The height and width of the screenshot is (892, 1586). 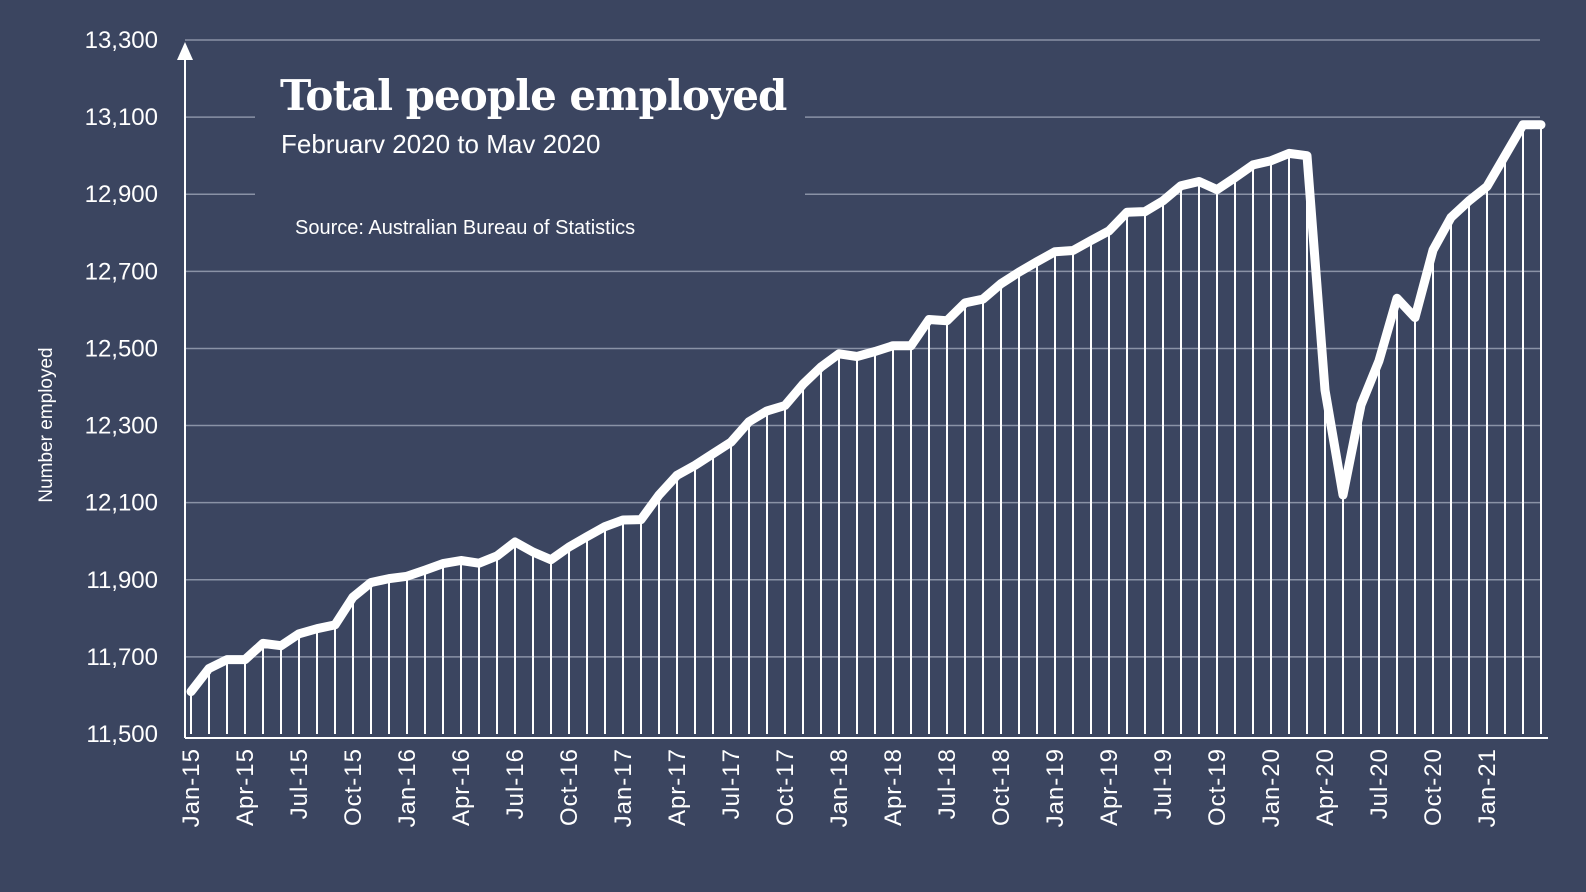 What do you see at coordinates (121, 426) in the screenshot?
I see `y-tick-label: 12,300` at bounding box center [121, 426].